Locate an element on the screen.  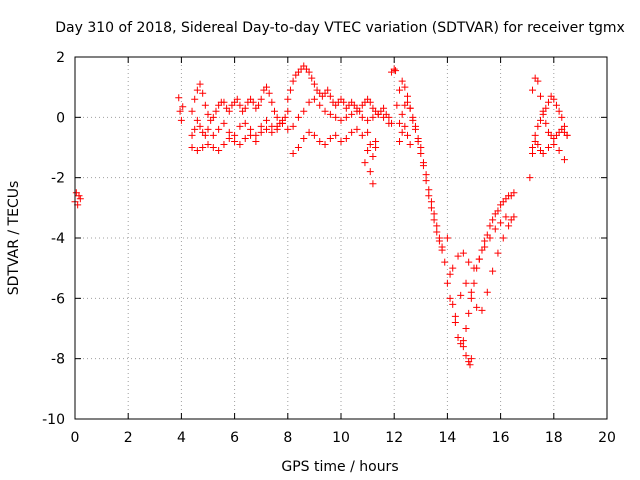
x-tick-label: 6 is located at coordinates (234, 438).